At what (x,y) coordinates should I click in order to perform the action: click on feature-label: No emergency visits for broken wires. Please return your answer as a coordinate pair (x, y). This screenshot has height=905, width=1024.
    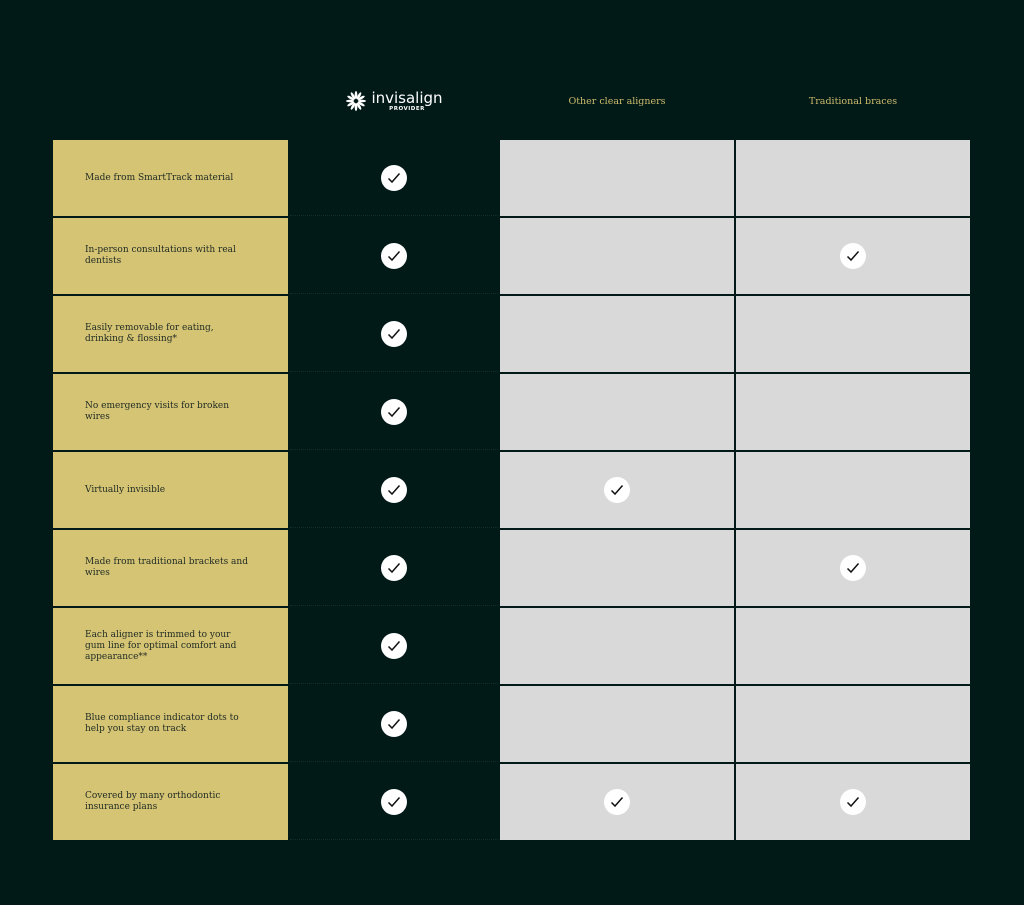
    Looking at the image, I should click on (170, 412).